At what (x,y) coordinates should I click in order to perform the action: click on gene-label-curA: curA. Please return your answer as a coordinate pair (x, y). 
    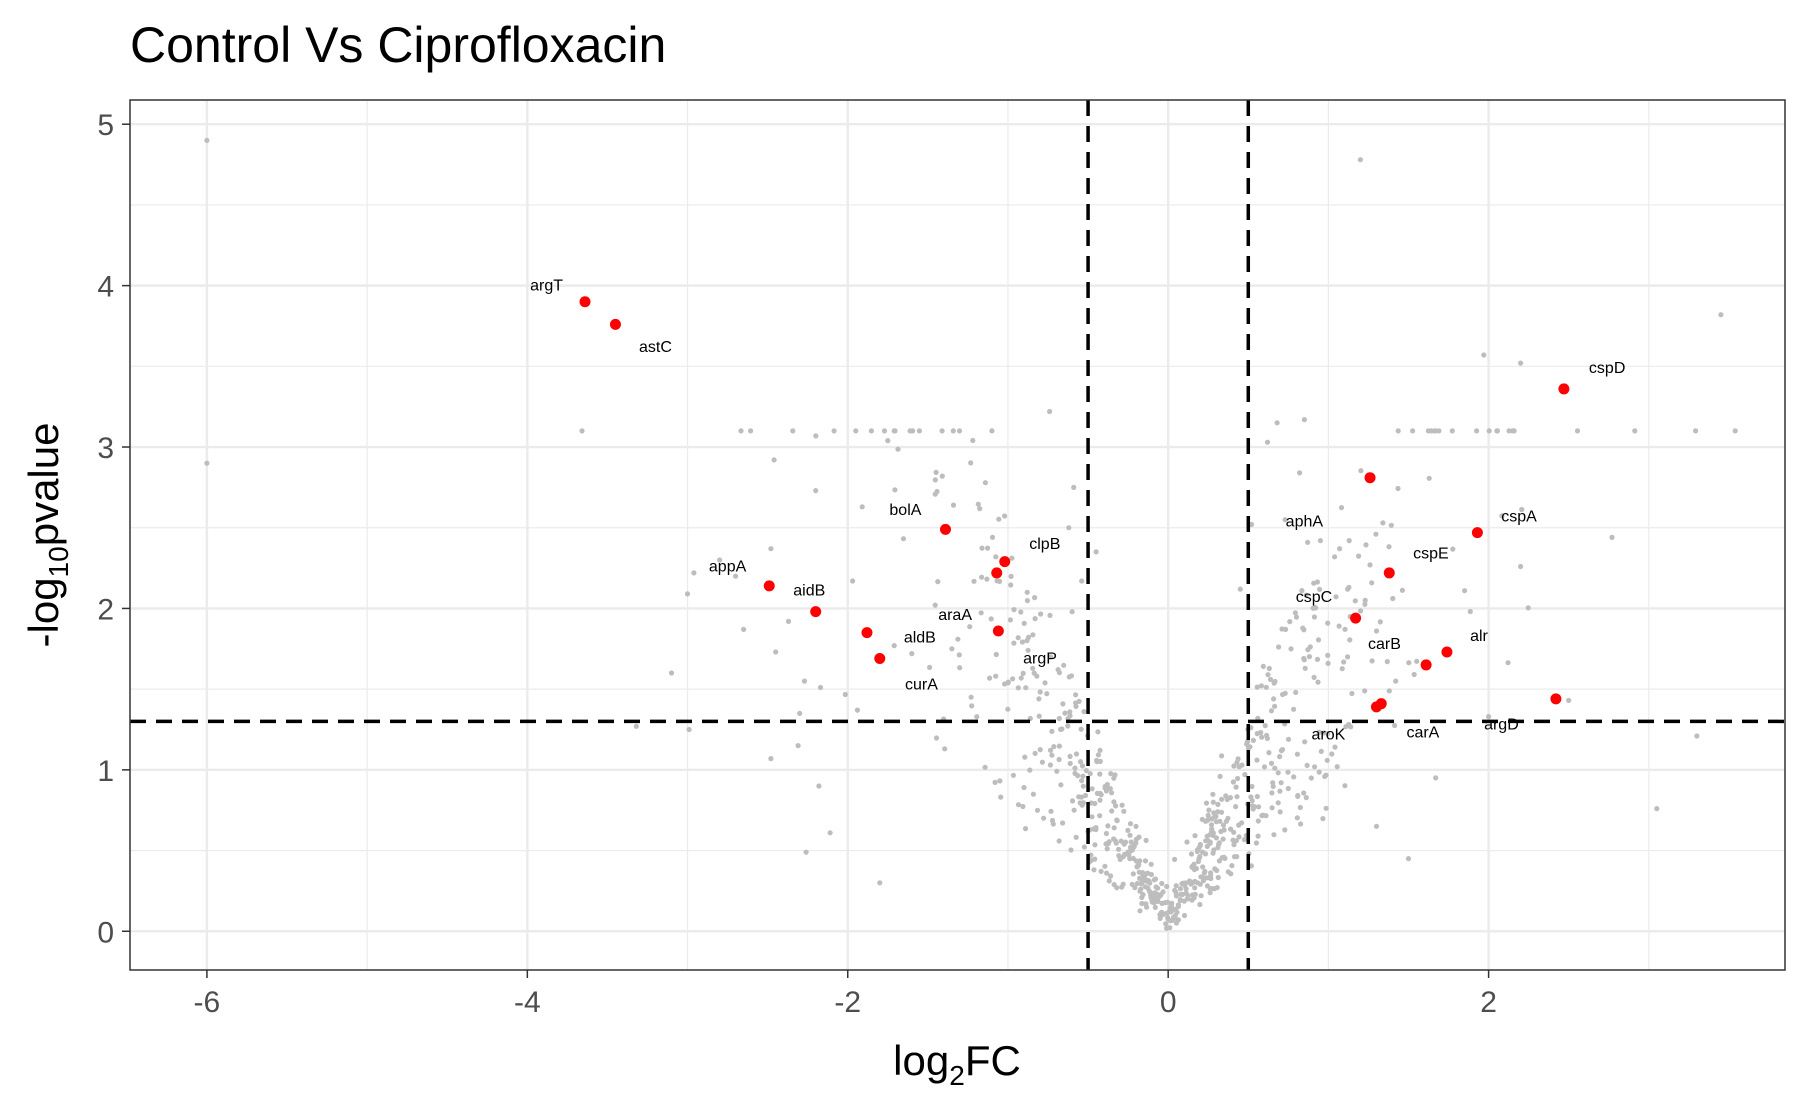
    Looking at the image, I should click on (921, 684).